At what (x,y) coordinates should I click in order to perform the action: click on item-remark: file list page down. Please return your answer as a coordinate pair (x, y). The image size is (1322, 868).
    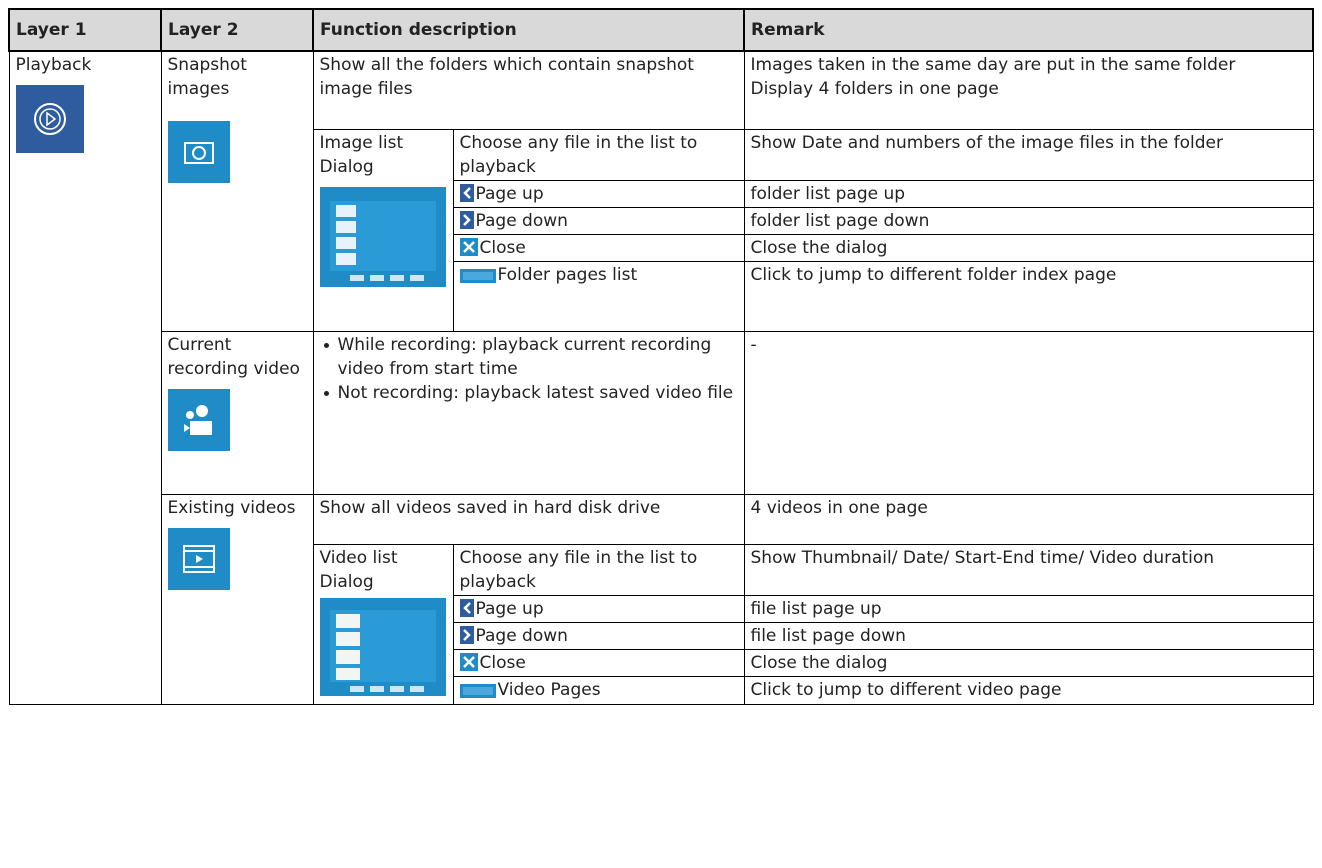
    Looking at the image, I should click on (1028, 636).